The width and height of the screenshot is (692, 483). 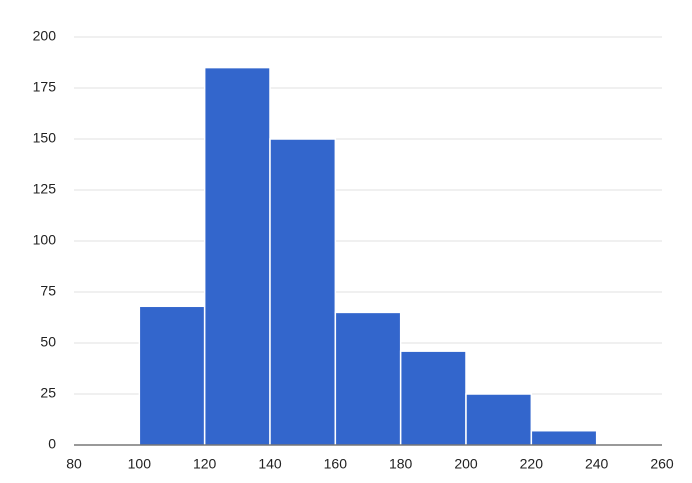 What do you see at coordinates (45, 240) in the screenshot?
I see `y-tick-label: 100` at bounding box center [45, 240].